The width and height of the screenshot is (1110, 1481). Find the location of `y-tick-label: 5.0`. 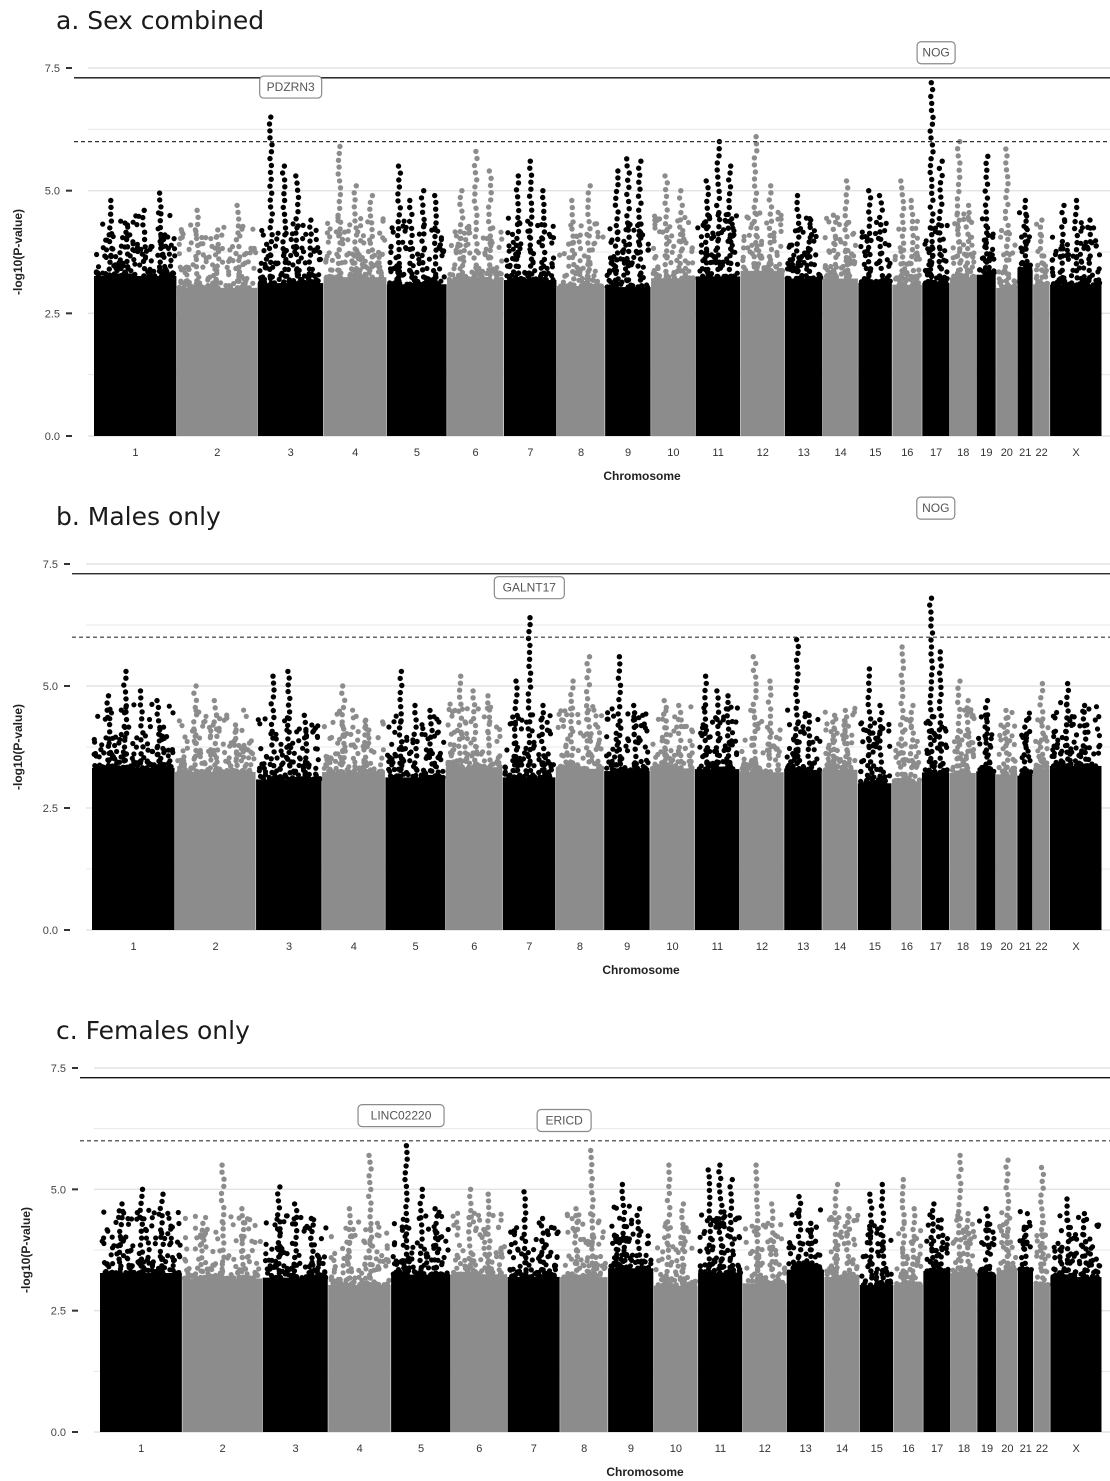

y-tick-label: 5.0 is located at coordinates (52, 192).